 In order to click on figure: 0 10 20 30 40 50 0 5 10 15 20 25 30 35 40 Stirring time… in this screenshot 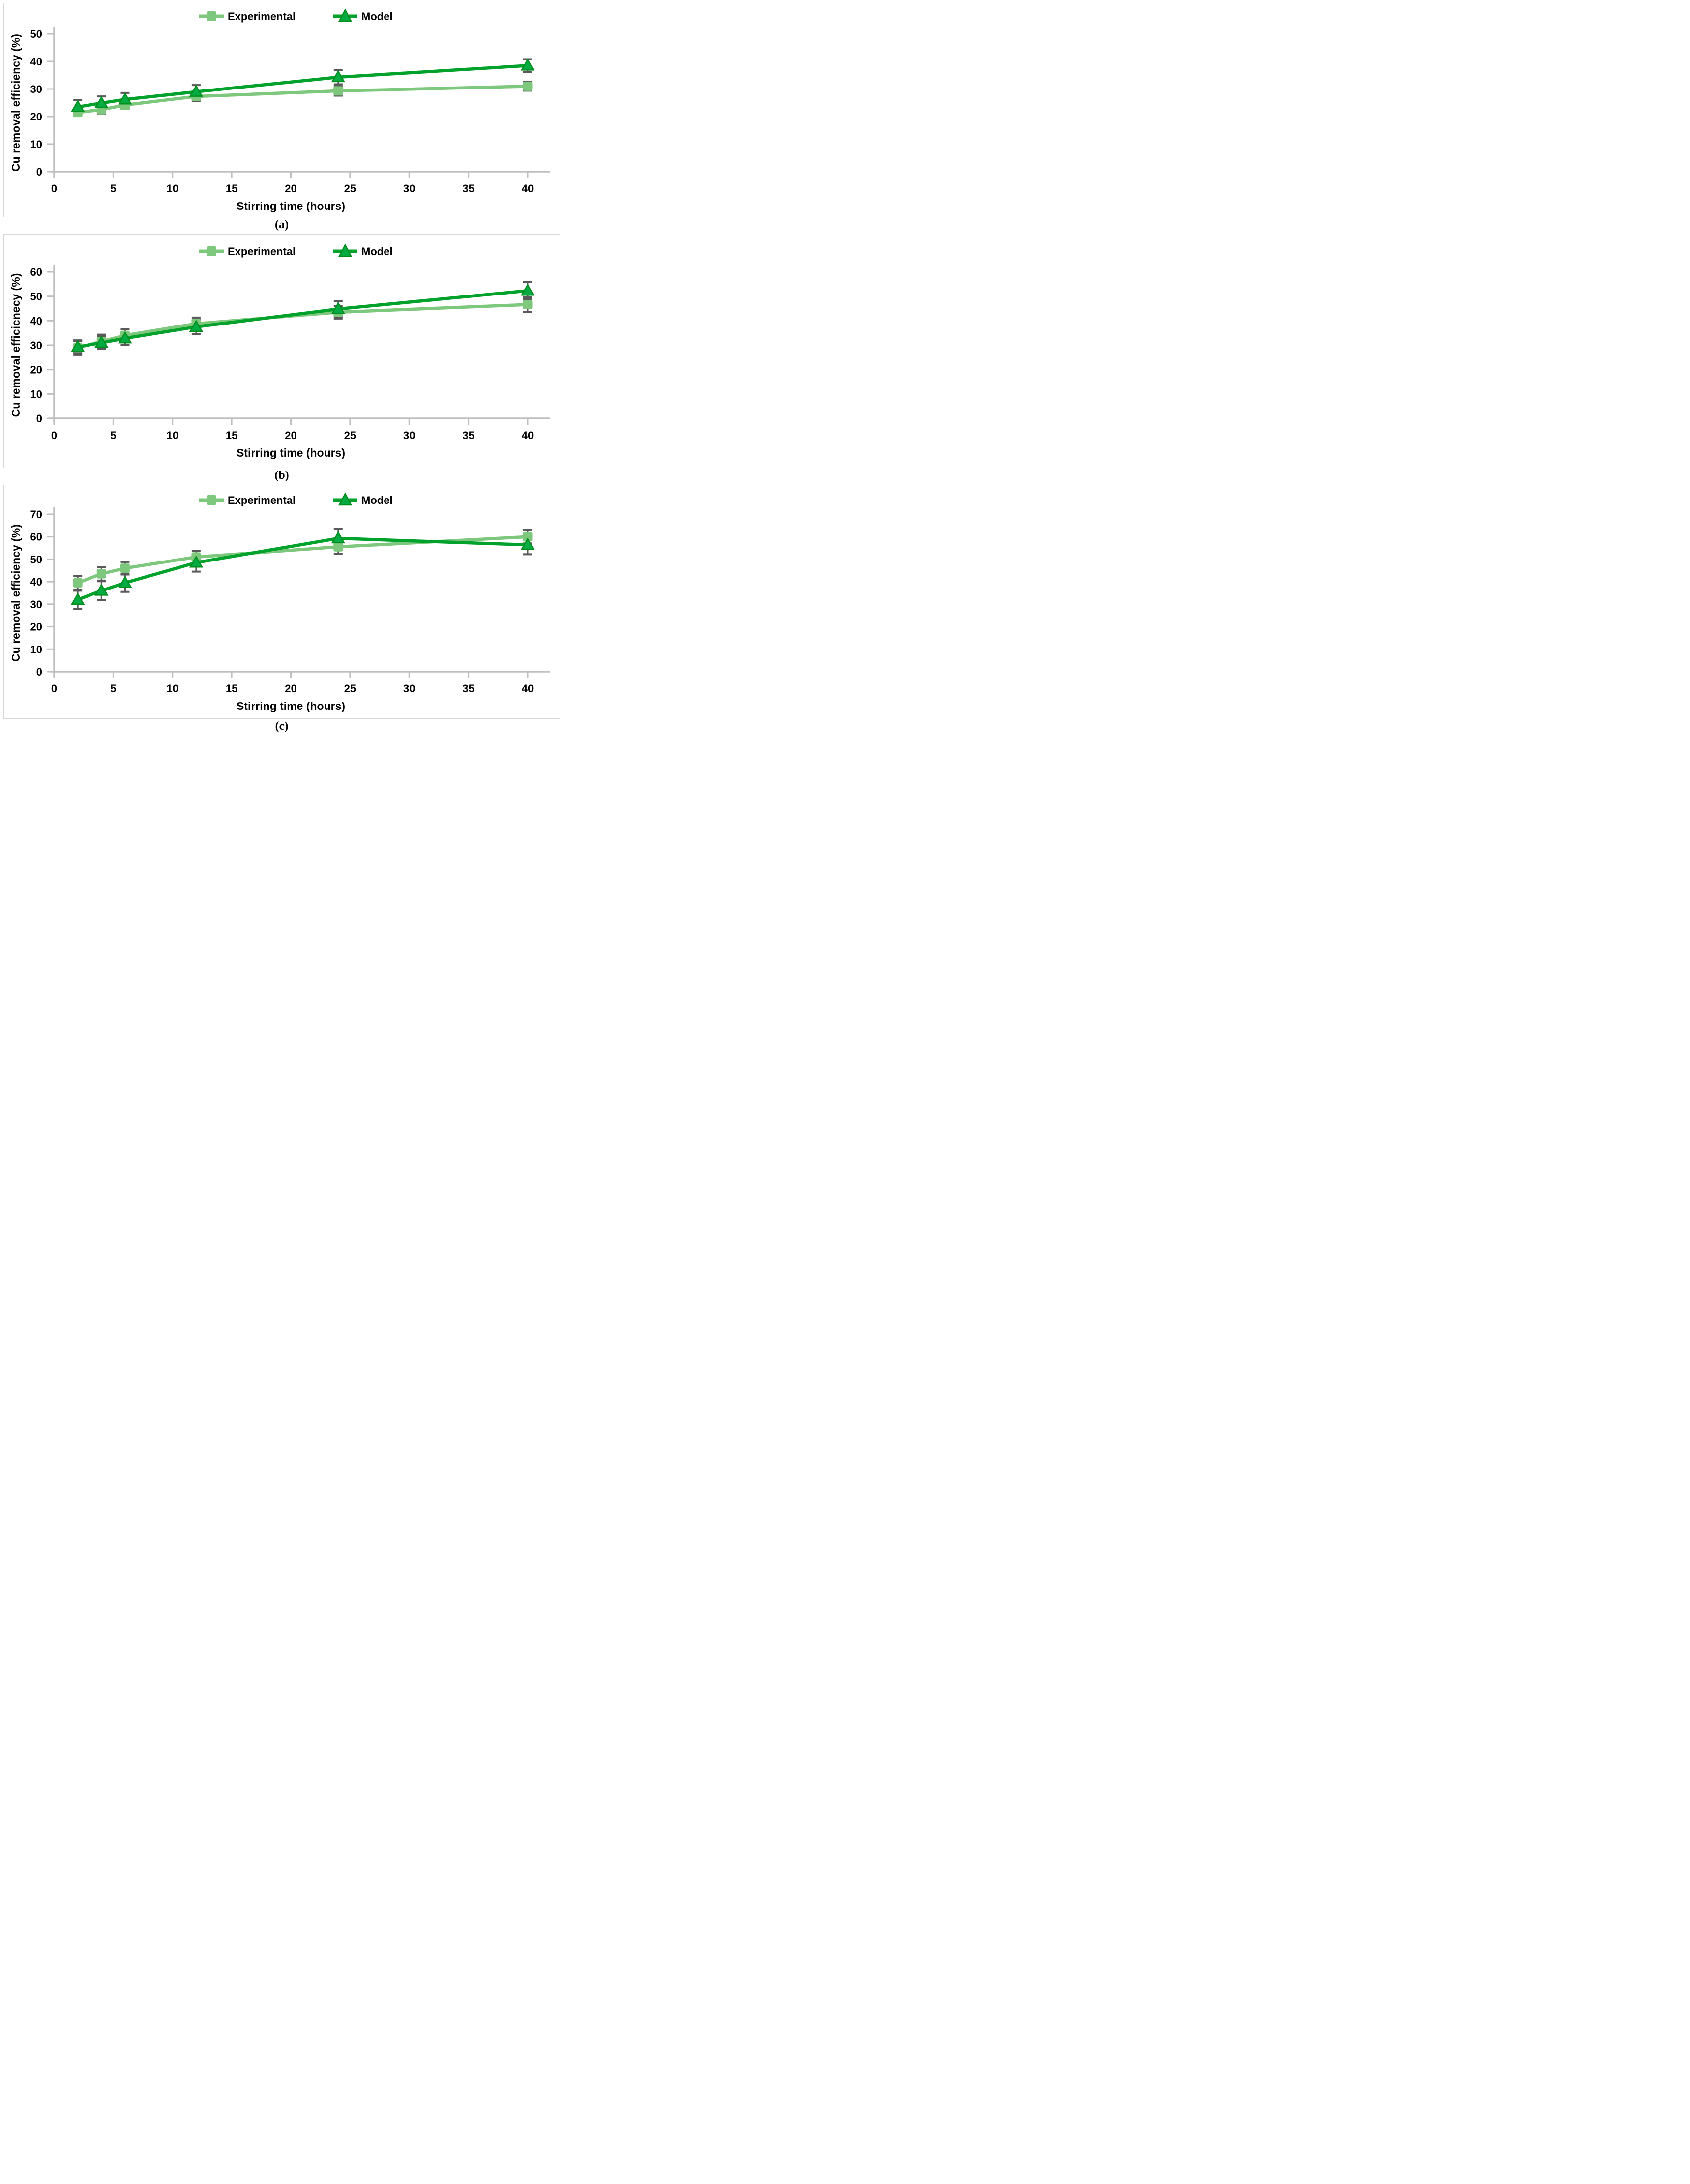, I will do `click(281, 369)`.